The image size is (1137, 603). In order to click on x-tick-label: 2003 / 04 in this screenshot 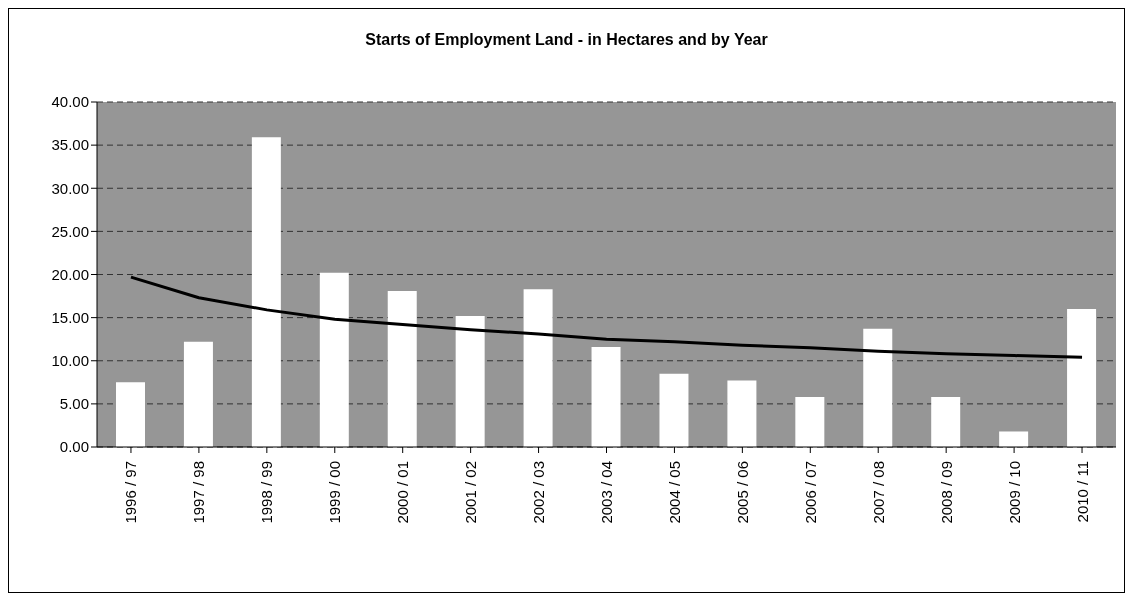, I will do `click(606, 492)`.